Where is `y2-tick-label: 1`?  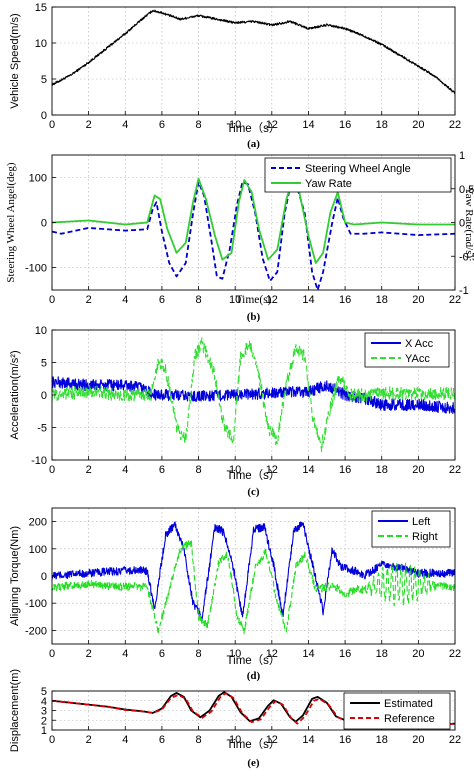 y2-tick-label: 1 is located at coordinates (462, 156).